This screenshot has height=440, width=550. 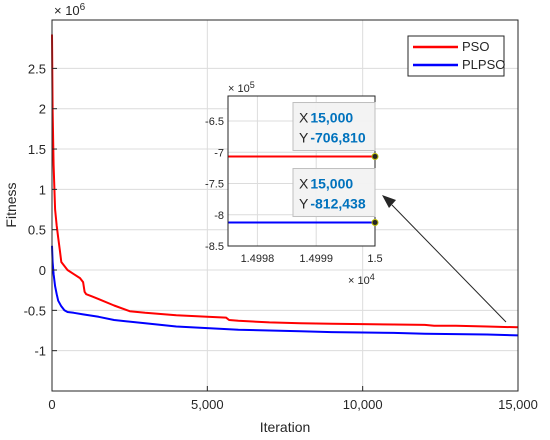 I want to click on x-axis-label: Iteration, so click(x=285, y=427).